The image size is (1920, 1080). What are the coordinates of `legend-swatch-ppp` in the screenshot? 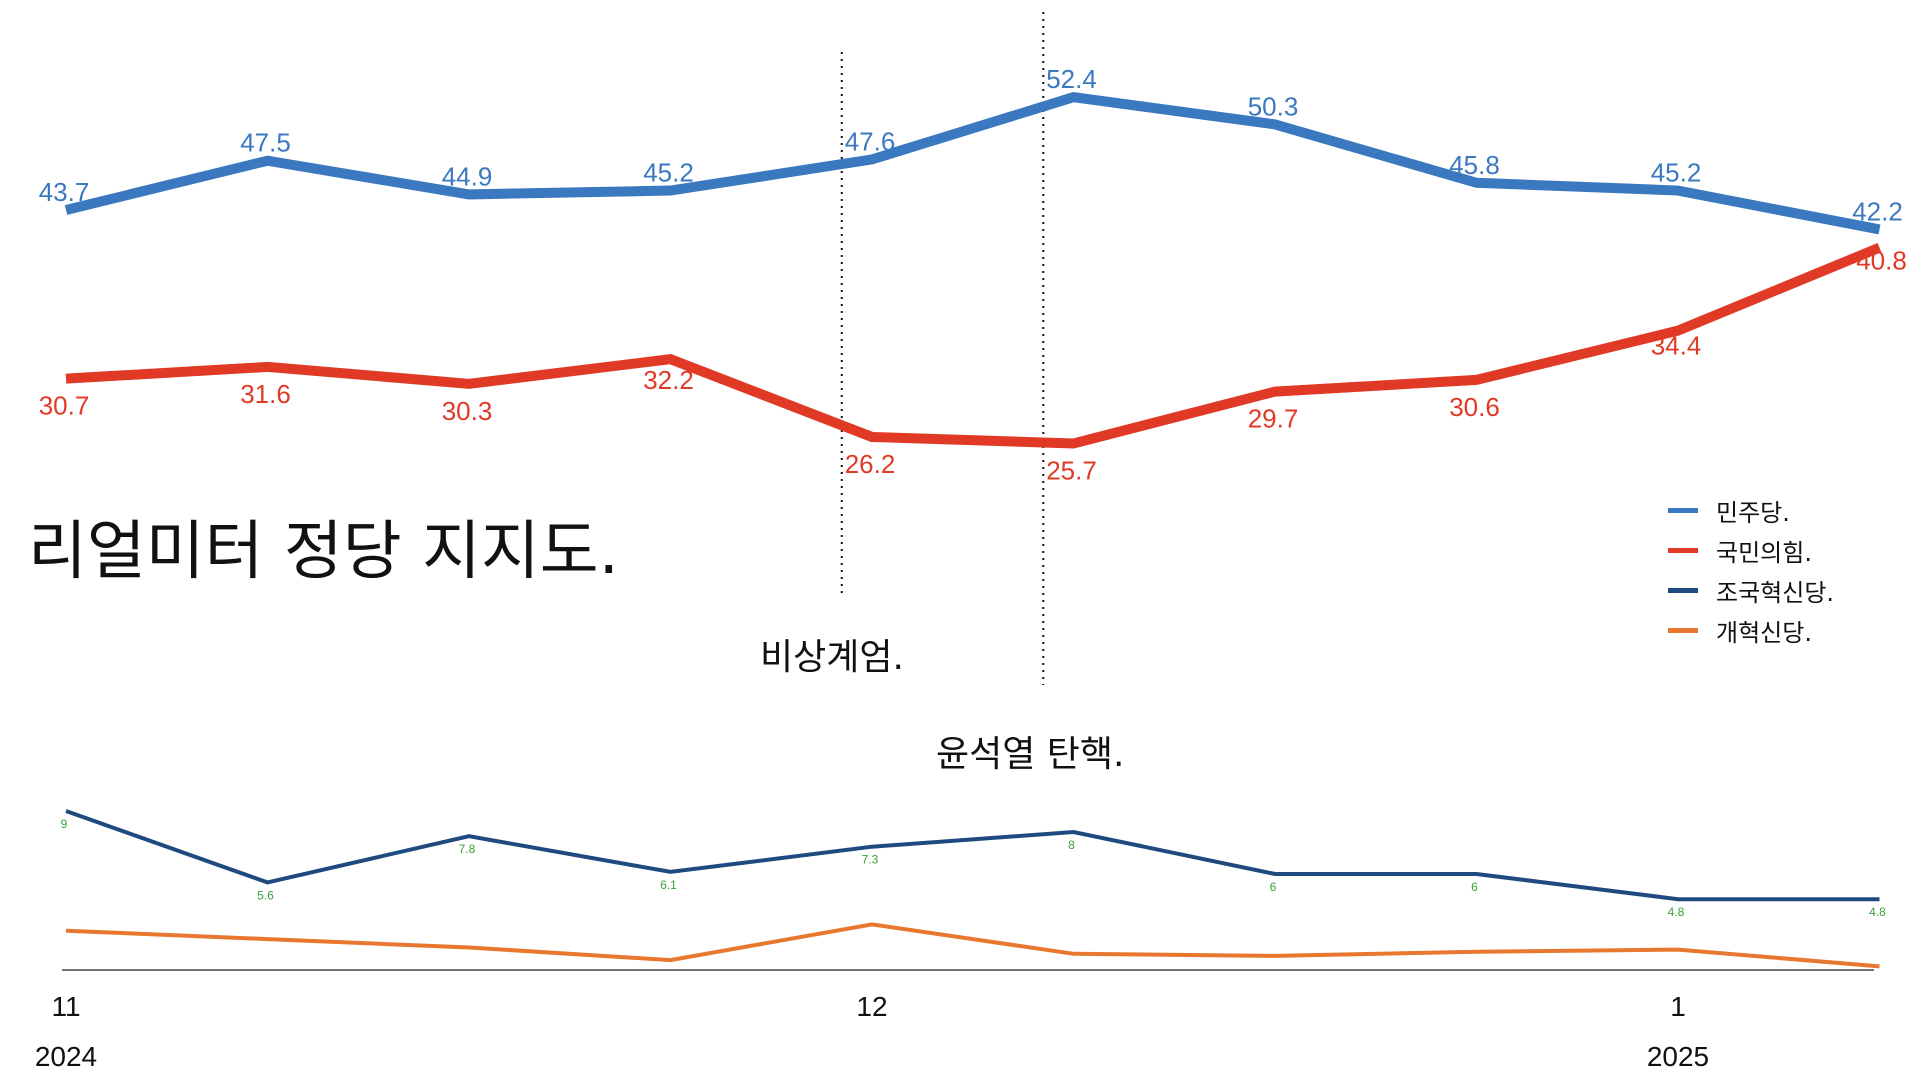 It's located at (1683, 550).